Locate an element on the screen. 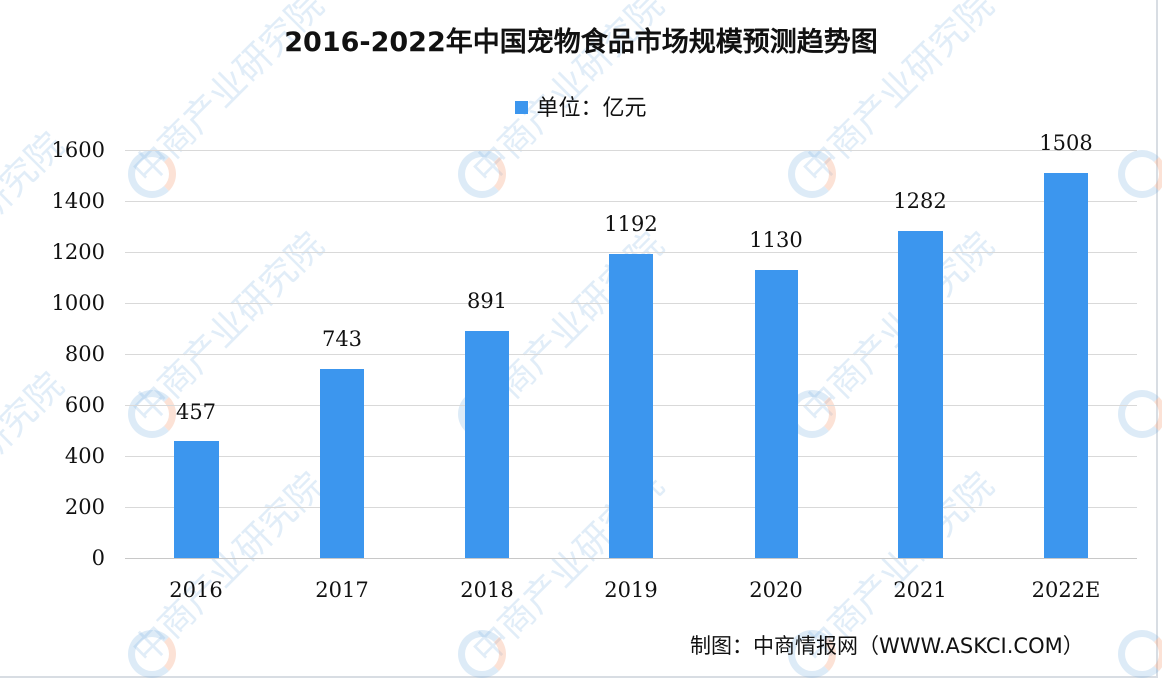  chart-title: 2016-2022年中国宠物食品市场规模预测趋势图 is located at coordinates (581, 42).